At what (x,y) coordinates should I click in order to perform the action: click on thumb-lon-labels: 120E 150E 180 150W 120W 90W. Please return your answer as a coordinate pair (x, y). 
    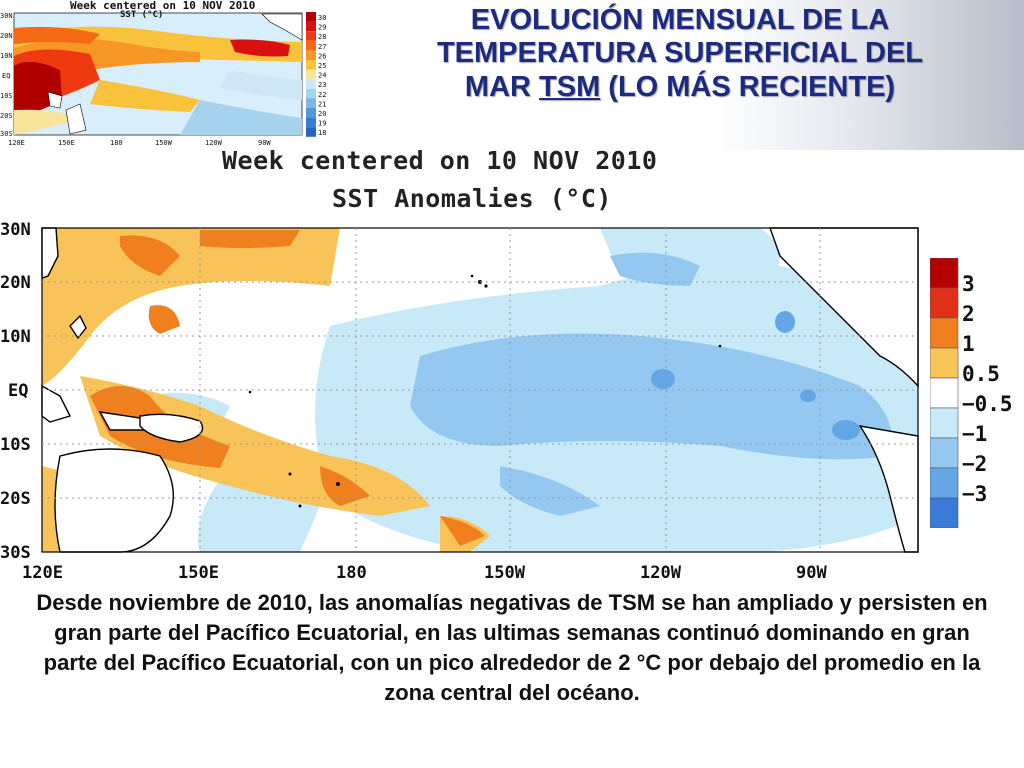
    Looking at the image, I should click on (139, 143).